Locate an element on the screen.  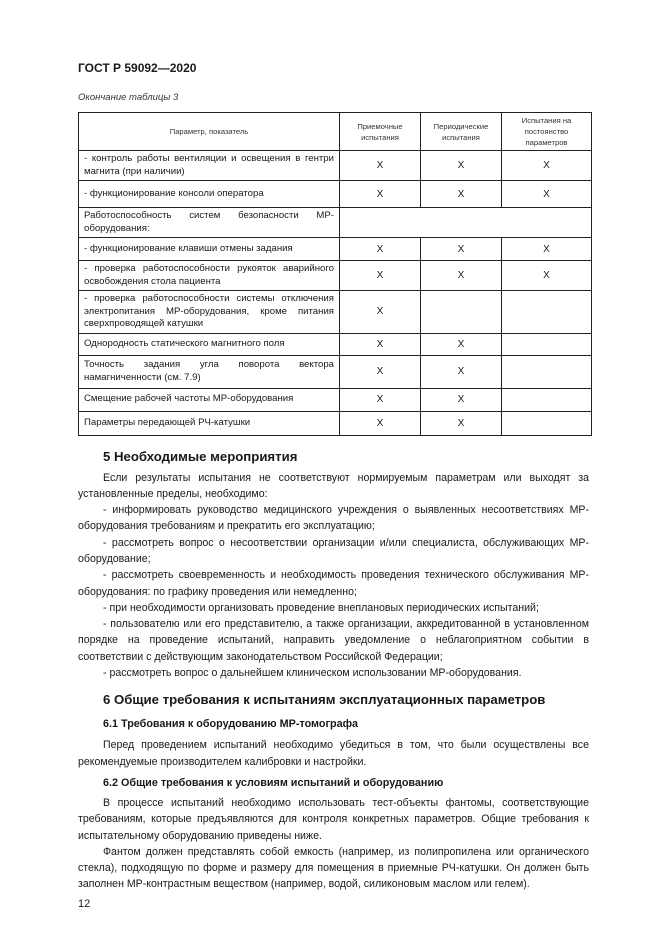
table-row: - функционирование консоли оператора X X X is located at coordinates (335, 194).